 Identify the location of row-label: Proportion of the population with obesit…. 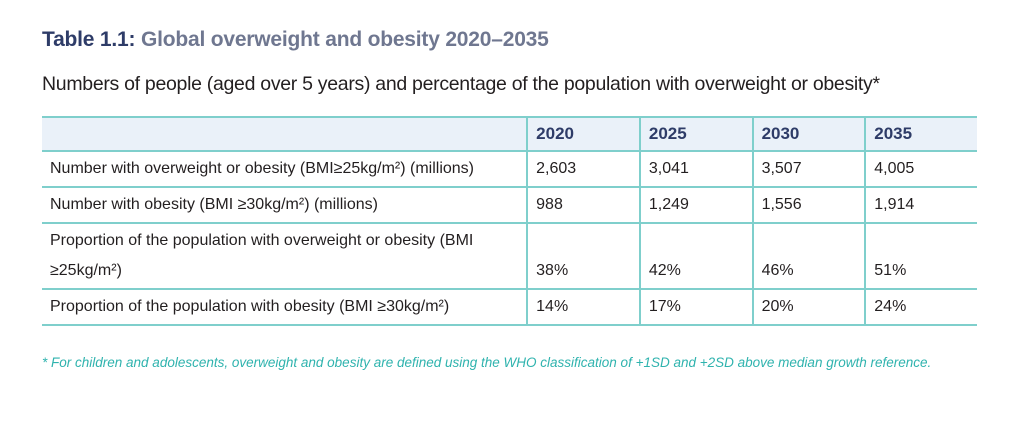
(285, 307).